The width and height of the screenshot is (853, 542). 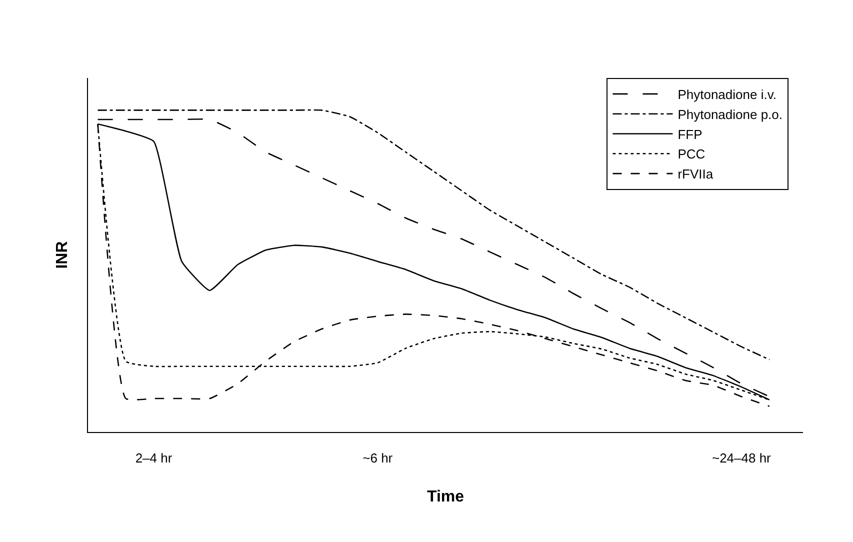 What do you see at coordinates (696, 174) in the screenshot?
I see `legend-label: rFVIIa` at bounding box center [696, 174].